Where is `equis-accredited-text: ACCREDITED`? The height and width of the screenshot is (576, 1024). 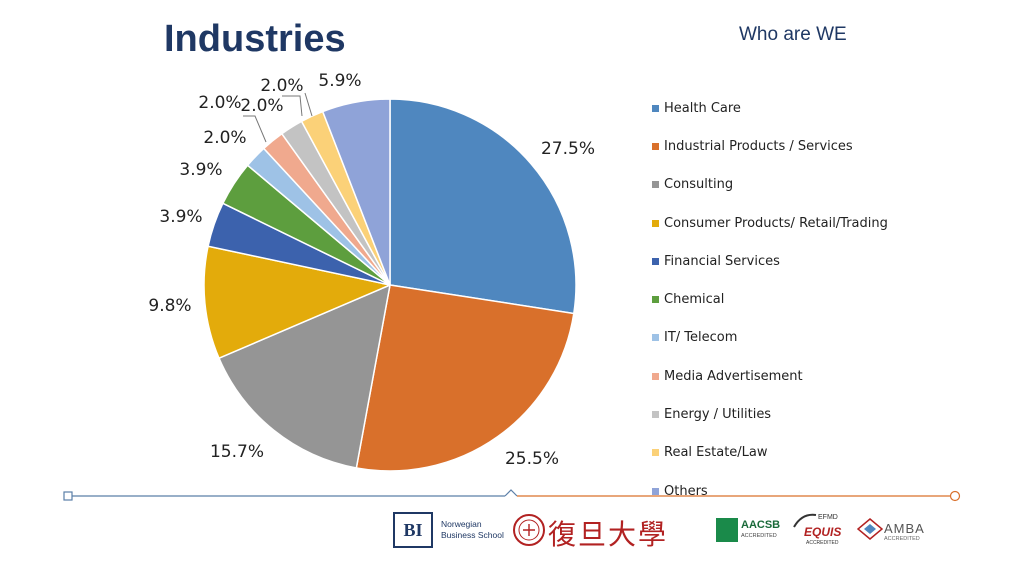
equis-accredited-text: ACCREDITED is located at coordinates (822, 543).